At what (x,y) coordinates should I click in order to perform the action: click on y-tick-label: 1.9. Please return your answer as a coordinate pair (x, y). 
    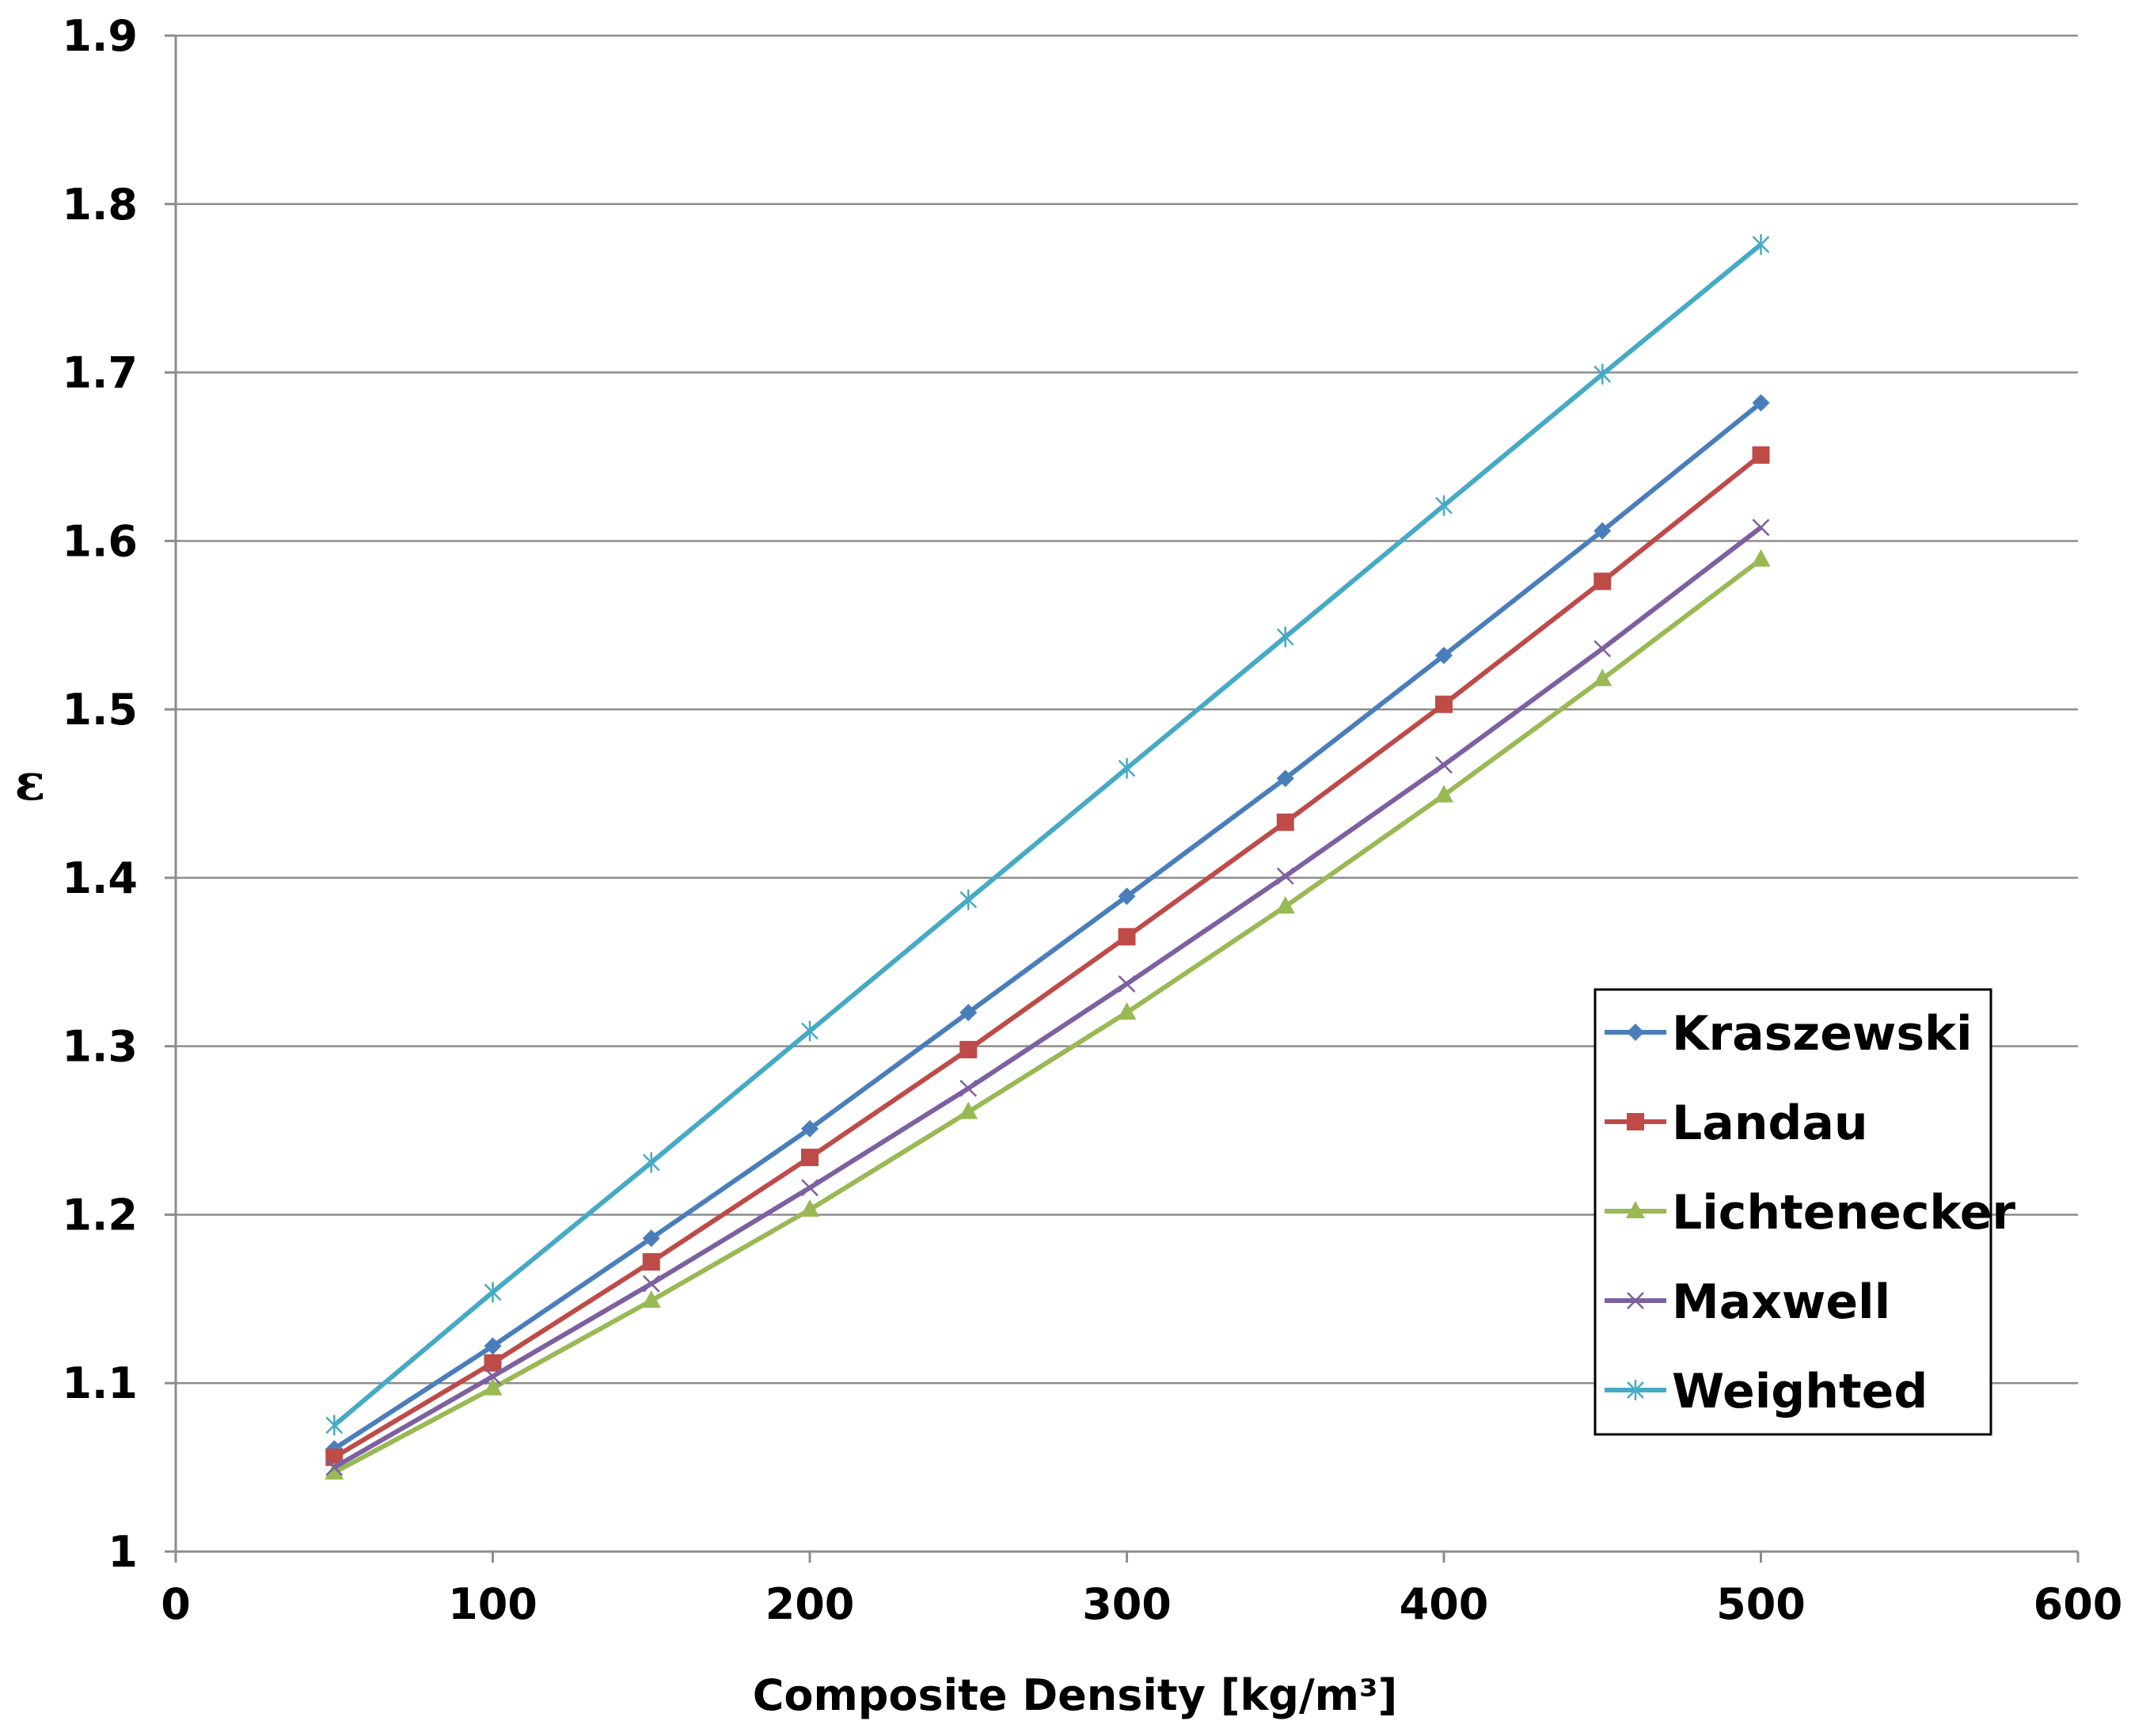
    Looking at the image, I should click on (100, 36).